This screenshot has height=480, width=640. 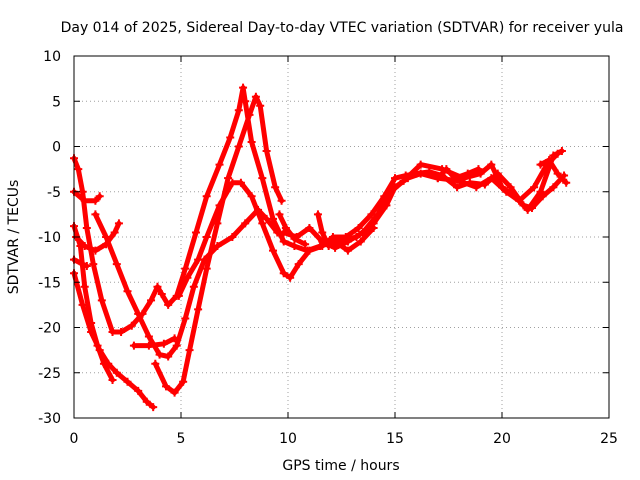 What do you see at coordinates (52, 57) in the screenshot?
I see `y-tick-label: 10` at bounding box center [52, 57].